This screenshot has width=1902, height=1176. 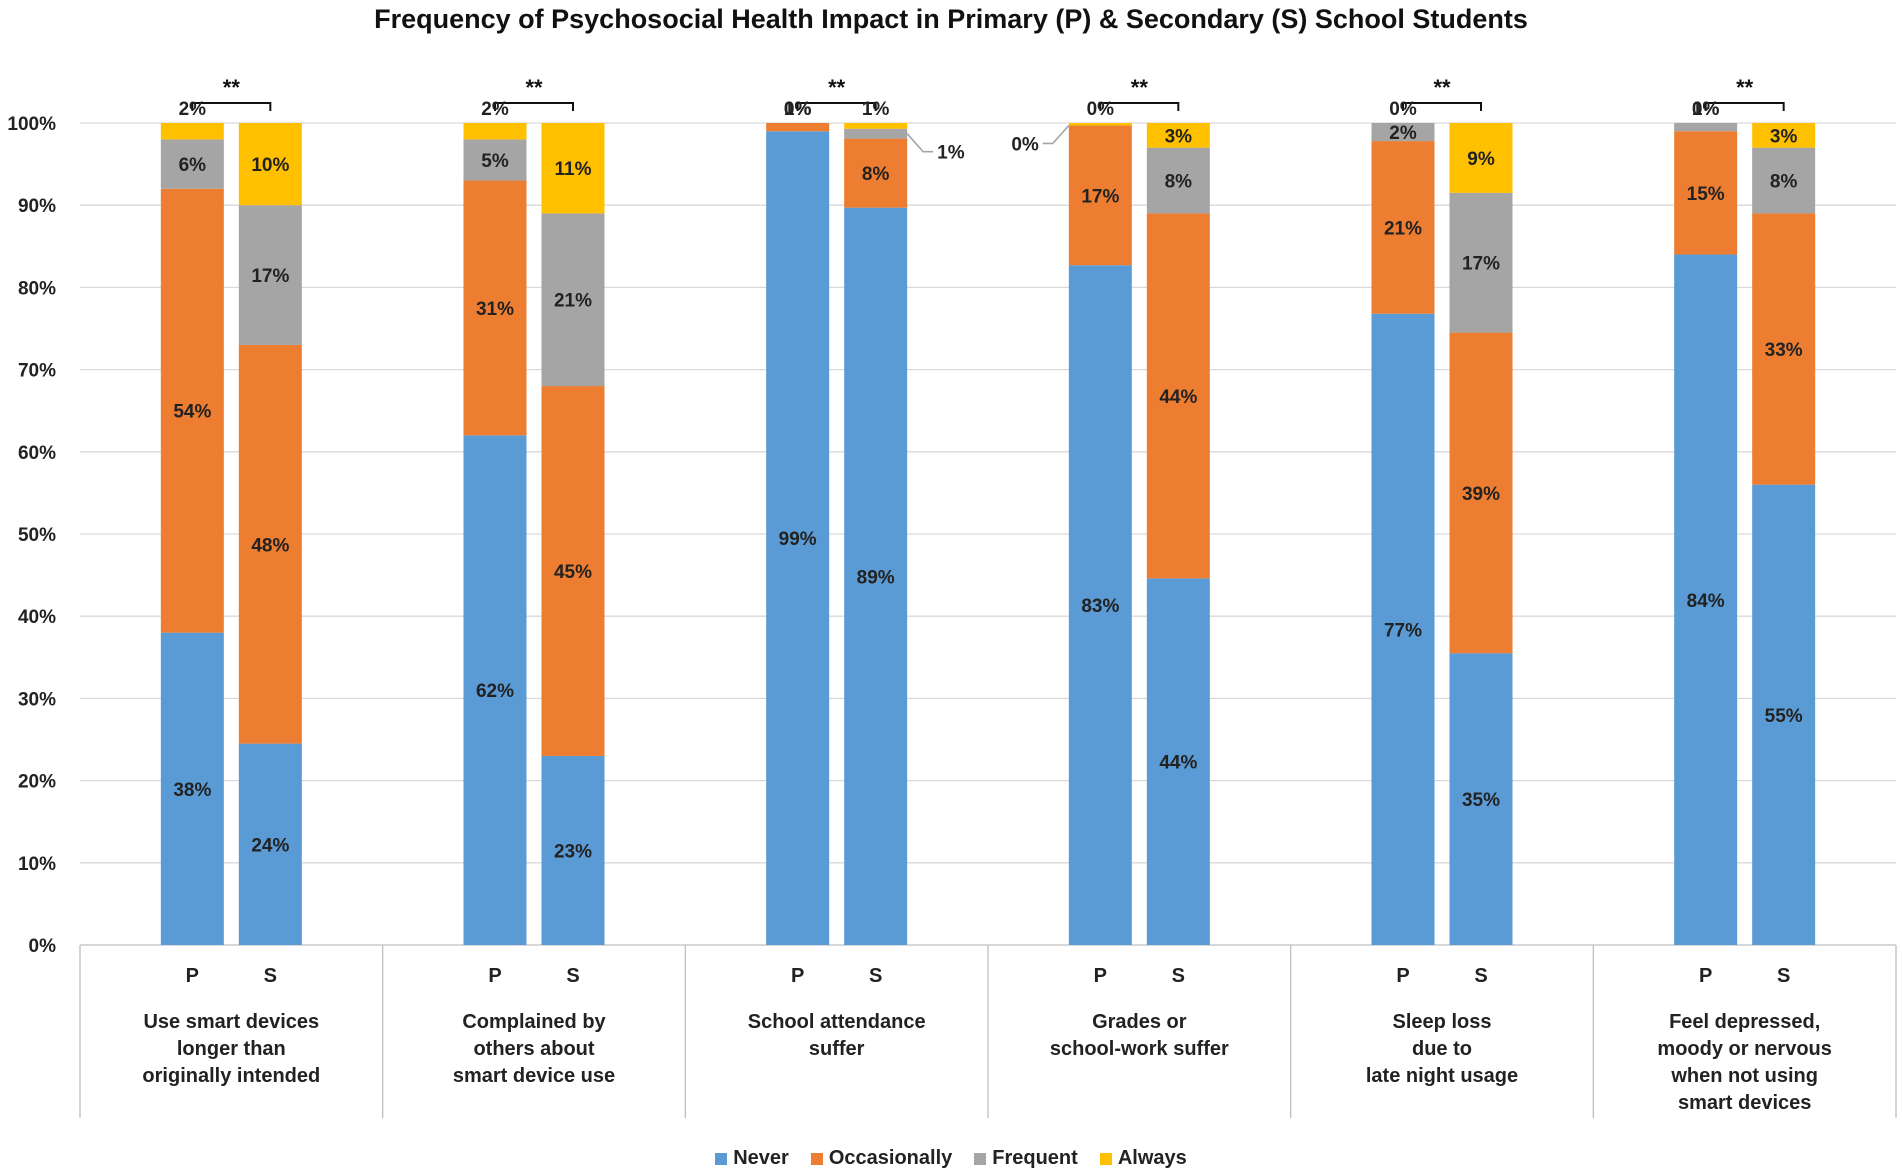 I want to click on data-label: 31%, so click(x=495, y=309).